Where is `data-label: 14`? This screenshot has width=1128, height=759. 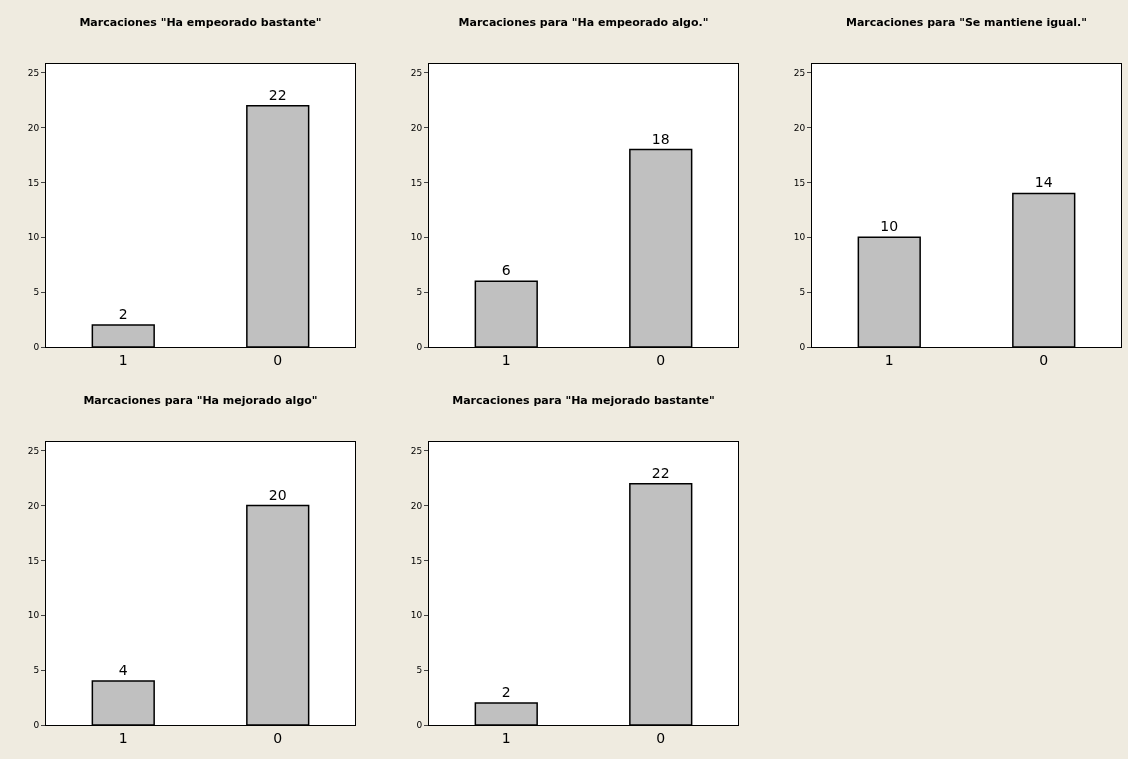
data-label: 14 is located at coordinates (1043, 182).